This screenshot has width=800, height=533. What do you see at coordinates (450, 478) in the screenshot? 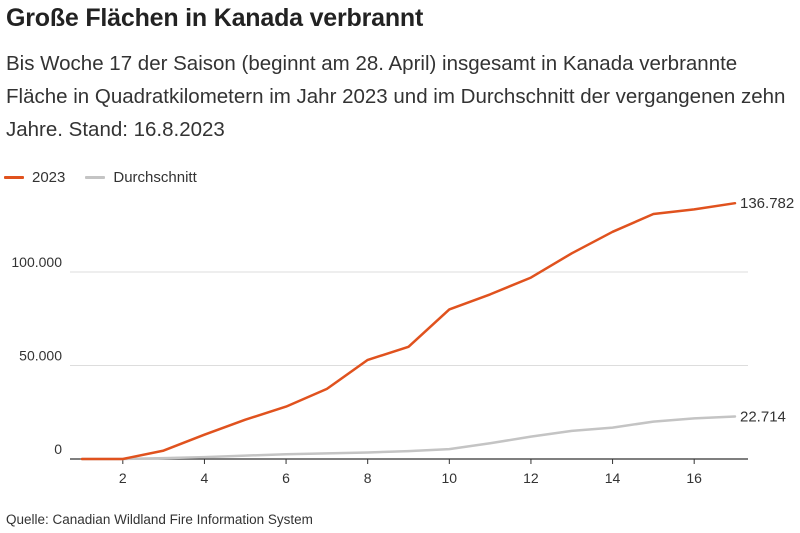
I see `x-tick-label: 10` at bounding box center [450, 478].